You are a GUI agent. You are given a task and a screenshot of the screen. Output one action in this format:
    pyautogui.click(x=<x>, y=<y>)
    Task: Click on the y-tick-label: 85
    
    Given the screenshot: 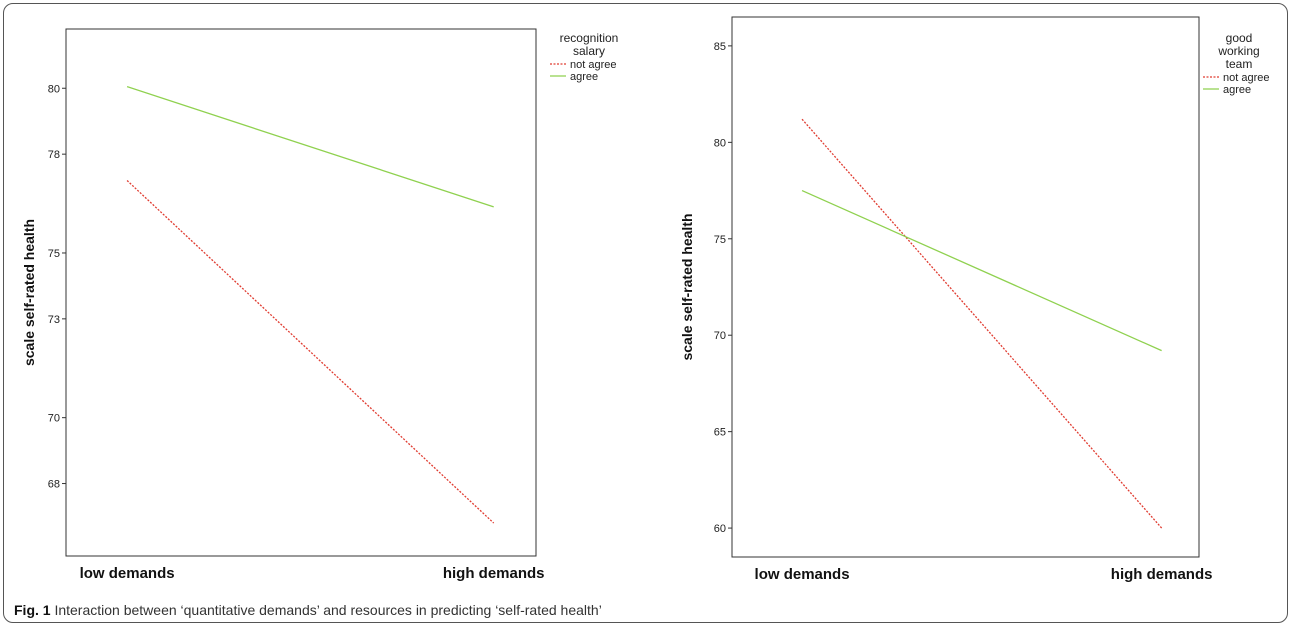 What is the action you would take?
    pyautogui.click(x=720, y=47)
    